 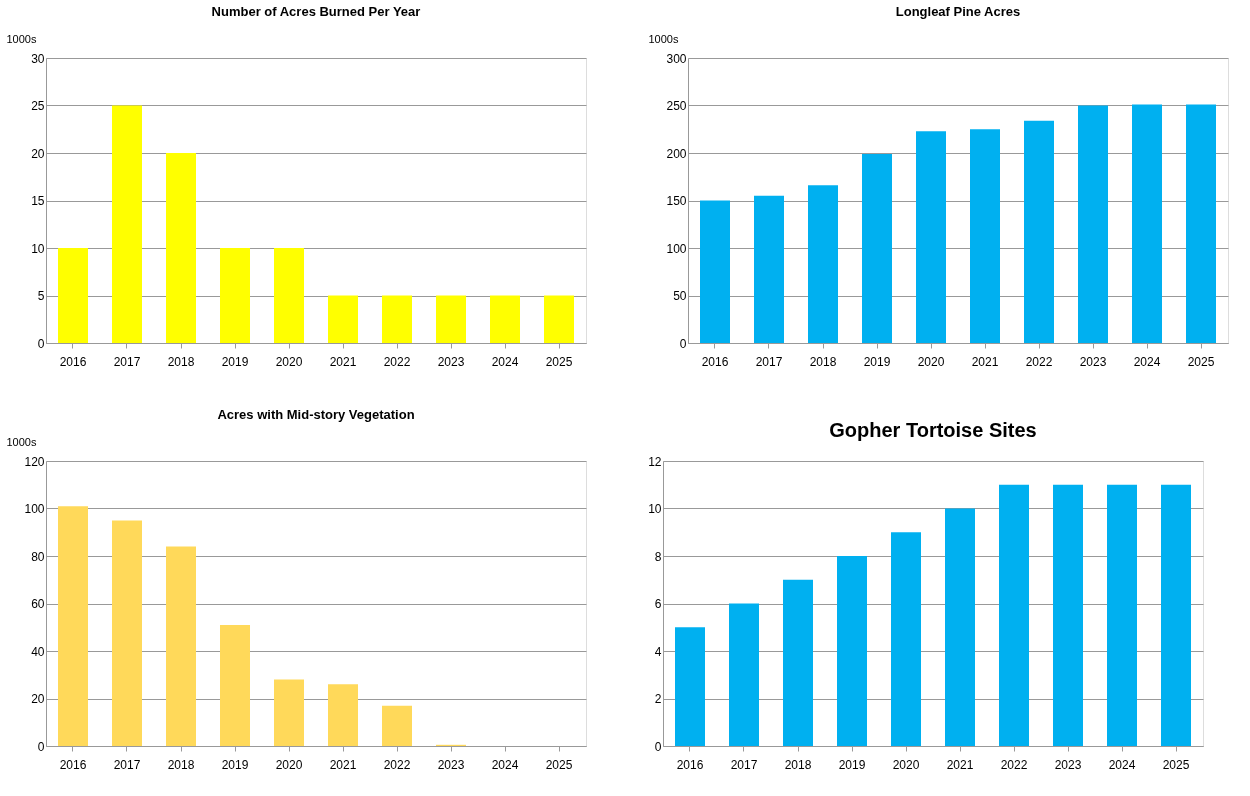 What do you see at coordinates (958, 11) in the screenshot?
I see `chart-title: Longleaf Pine Acres` at bounding box center [958, 11].